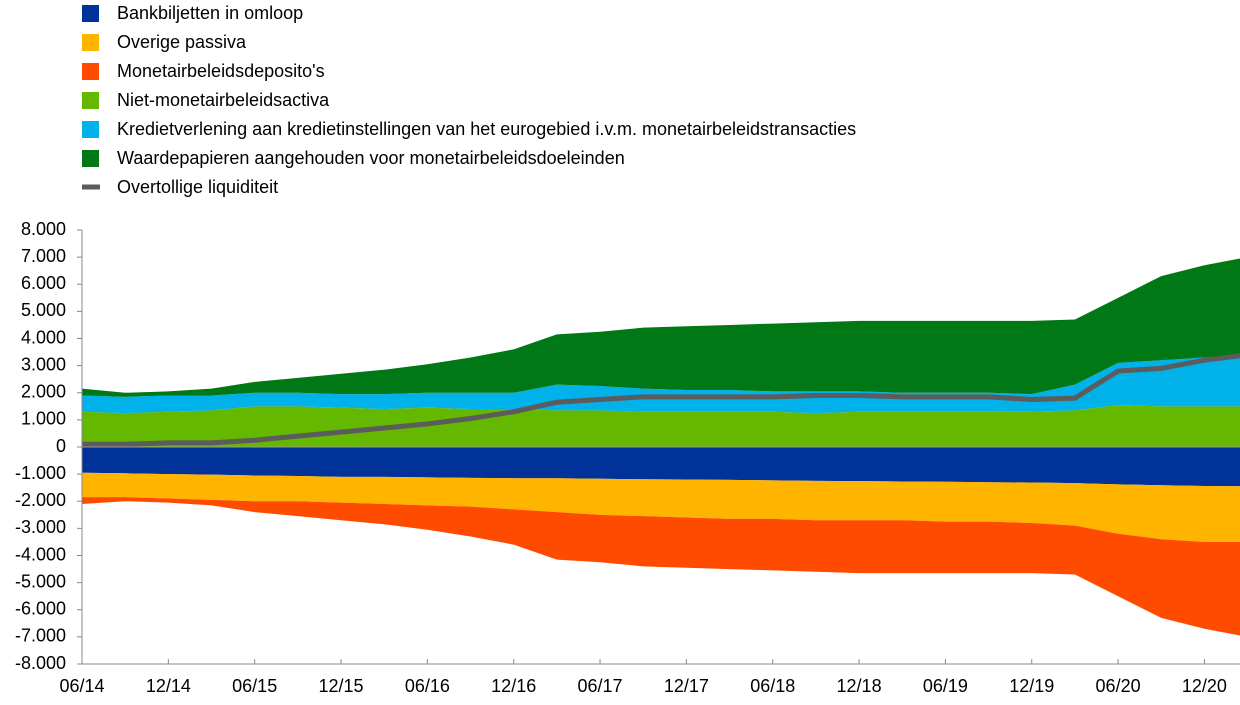 This screenshot has width=1240, height=705. Describe the element at coordinates (1204, 686) in the screenshot. I see `x-tick-label: 12/20` at that location.